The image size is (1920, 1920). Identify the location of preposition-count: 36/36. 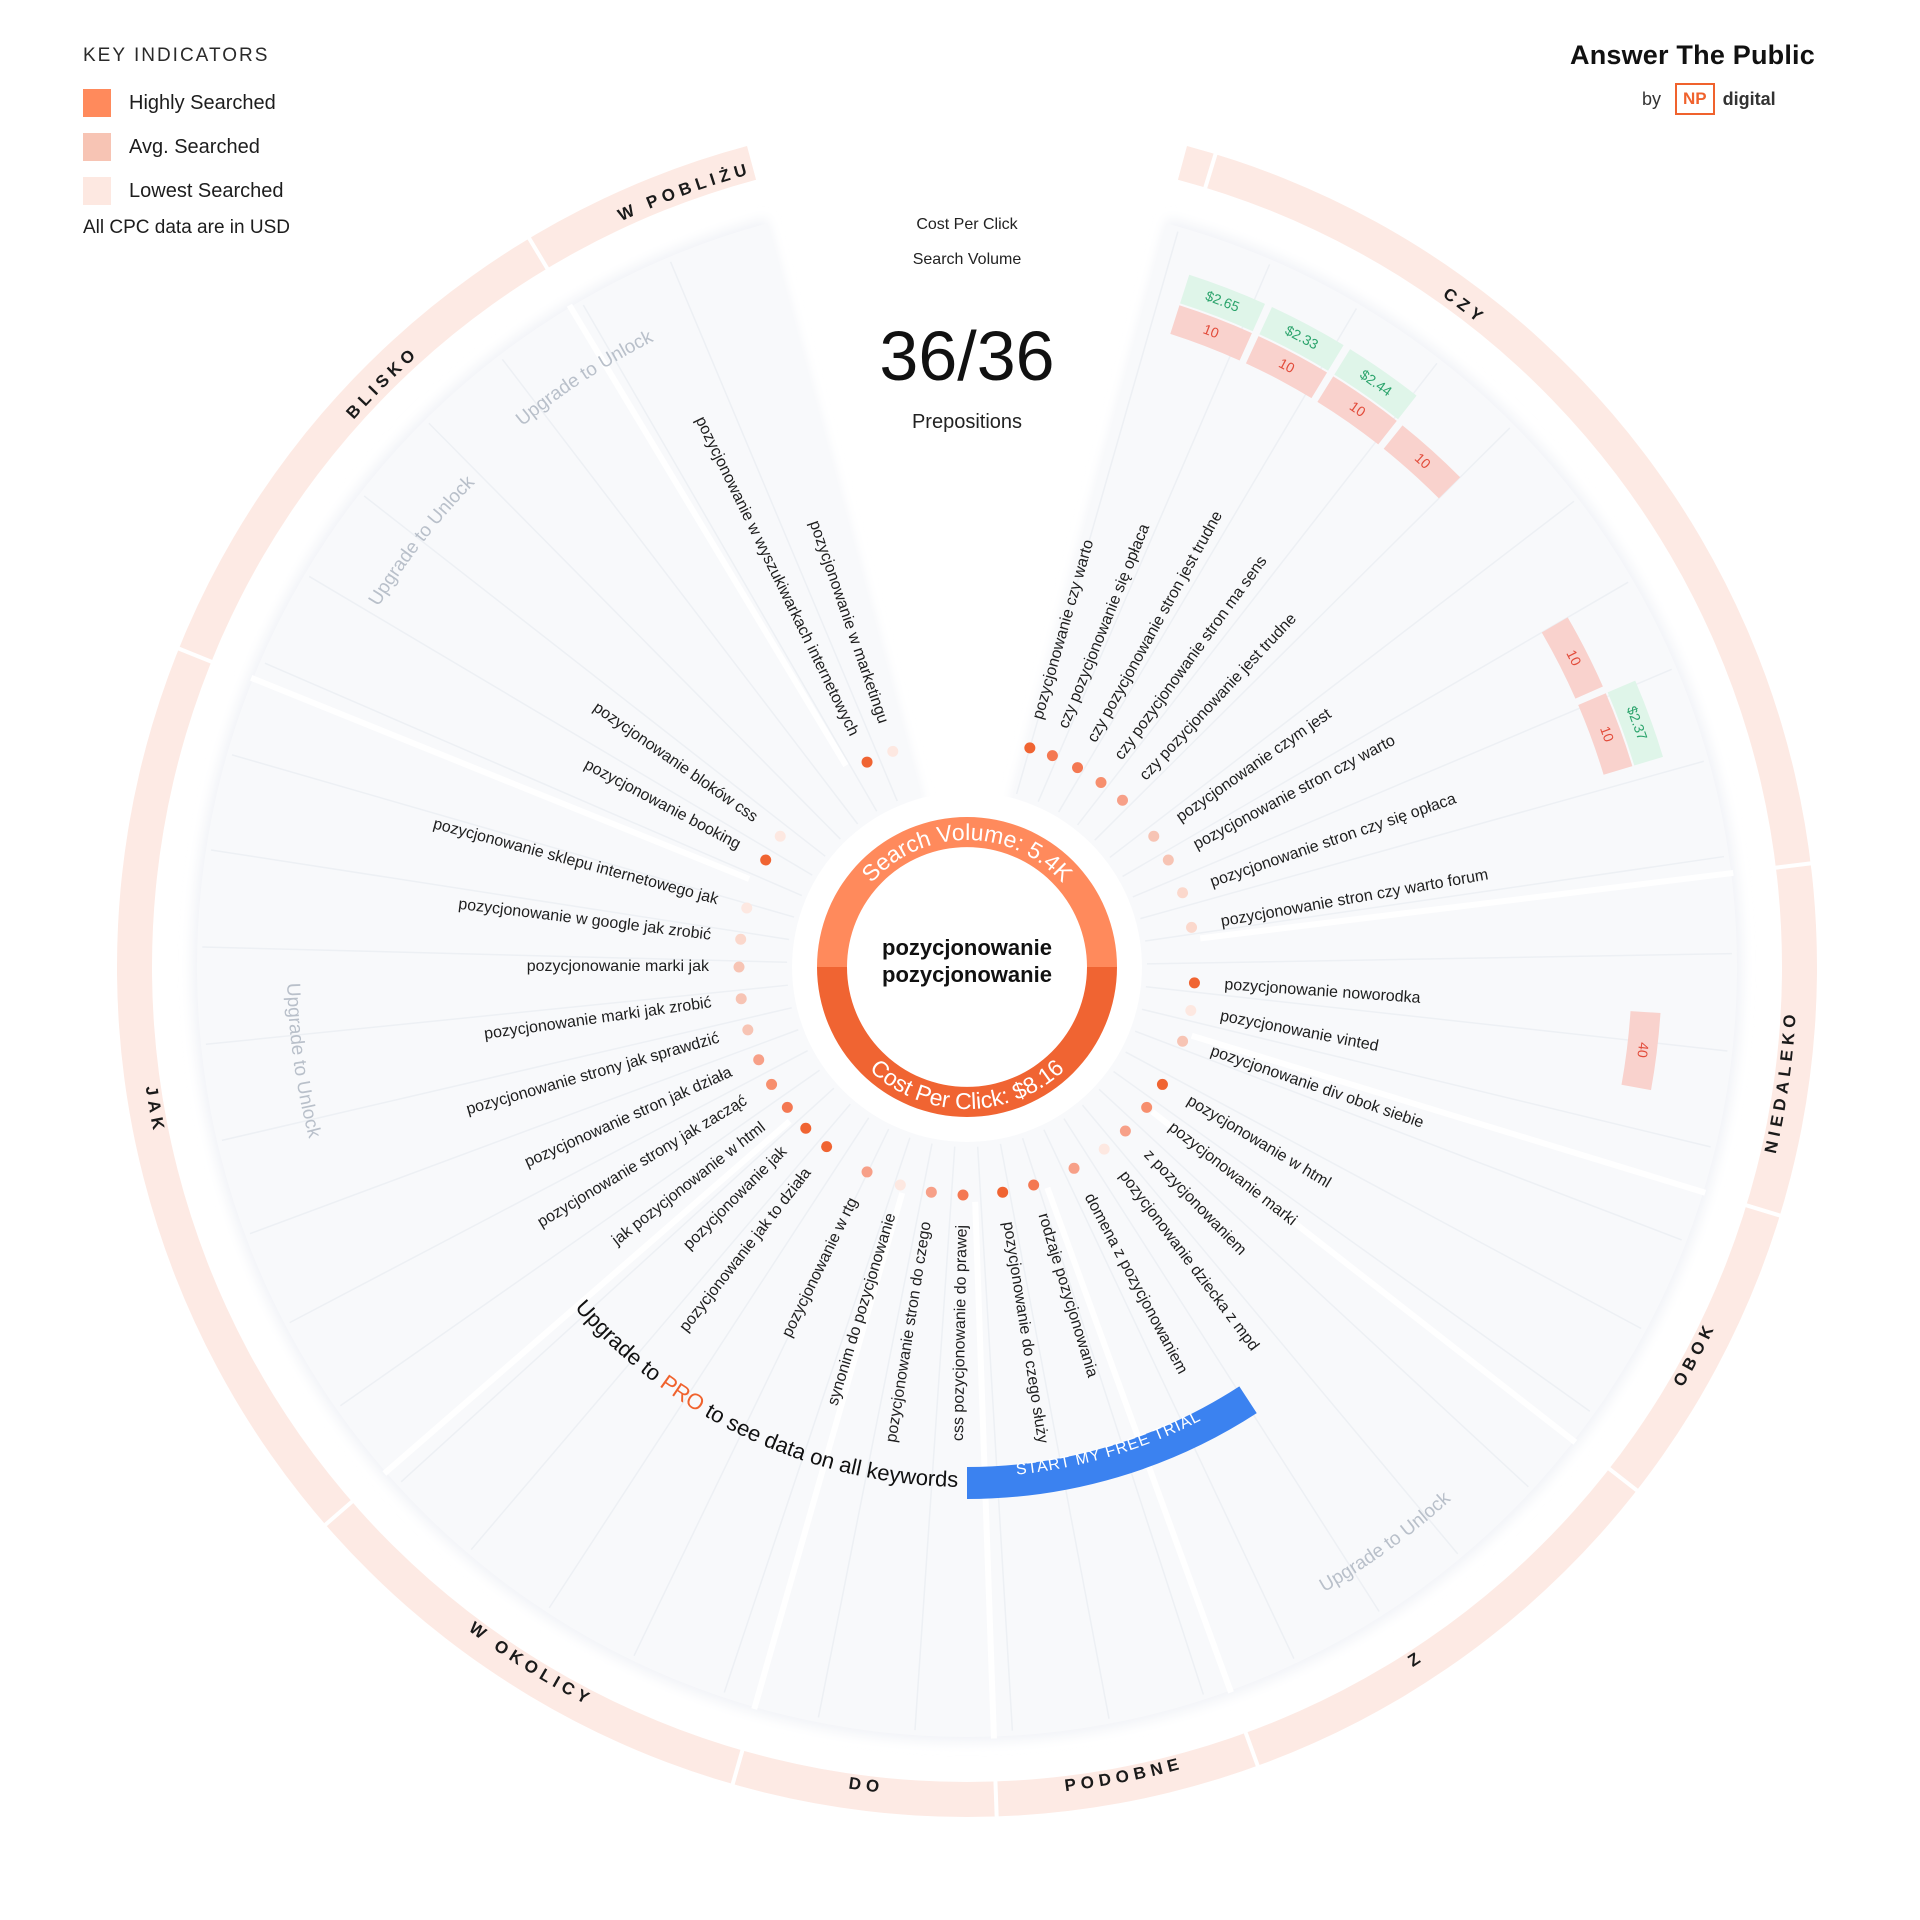
(966, 356).